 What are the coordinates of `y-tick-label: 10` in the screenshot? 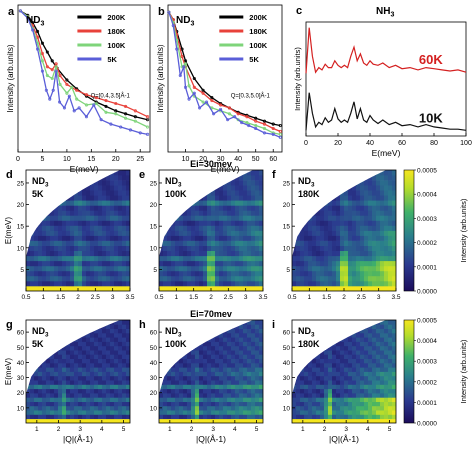 It's located at (154, 248).